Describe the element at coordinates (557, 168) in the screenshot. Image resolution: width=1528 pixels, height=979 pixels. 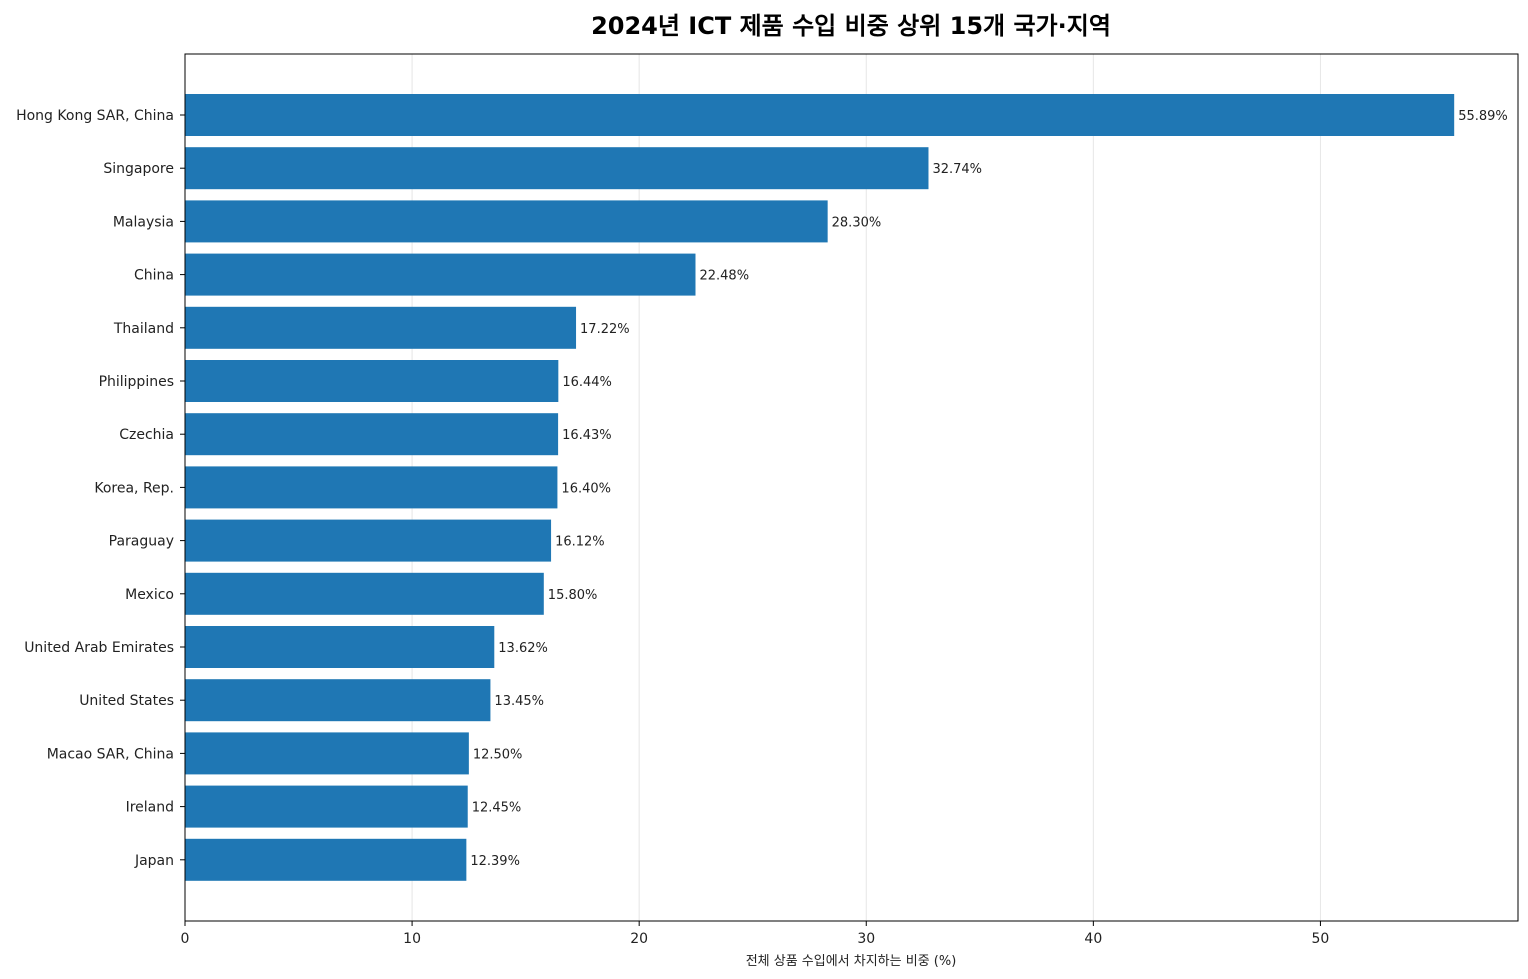
I see `bar-singapore` at that location.